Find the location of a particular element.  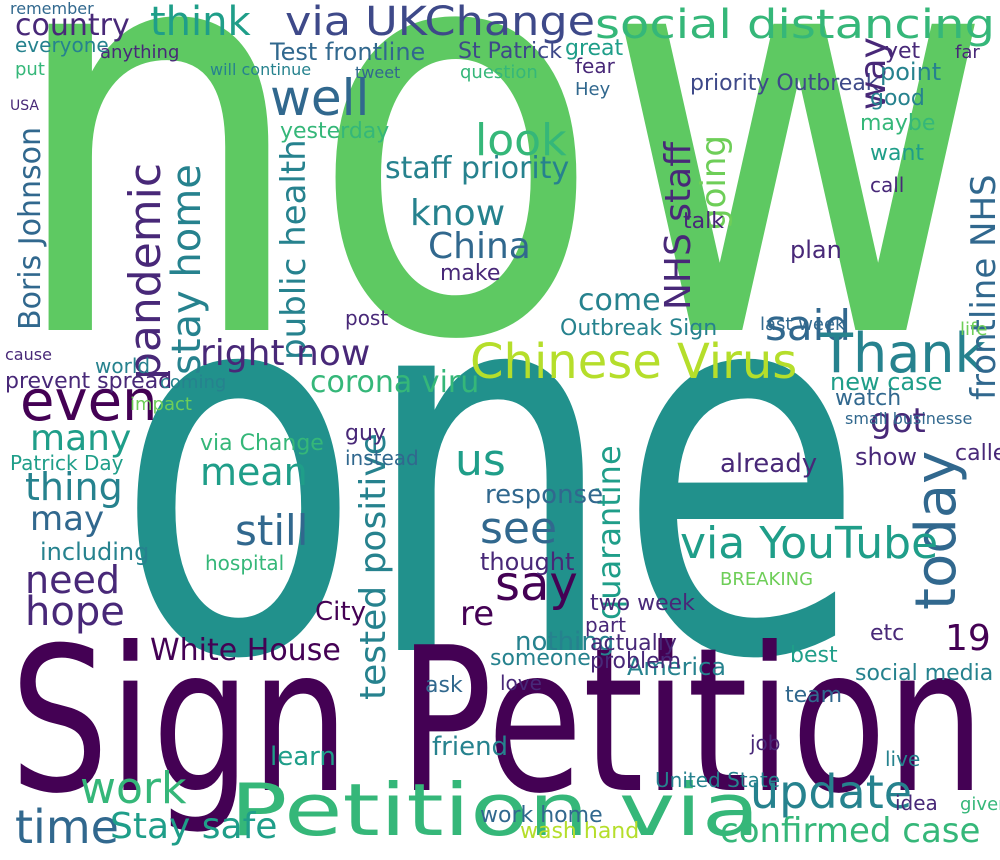

word: two week is located at coordinates (642, 603).